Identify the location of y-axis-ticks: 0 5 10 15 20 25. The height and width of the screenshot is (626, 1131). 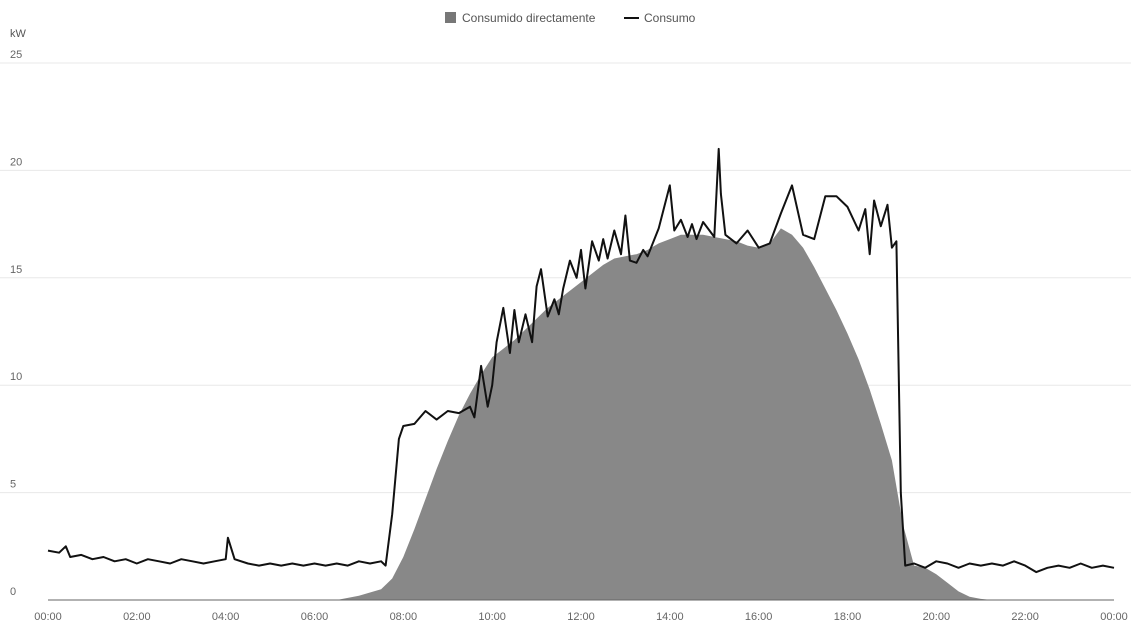
(16, 323).